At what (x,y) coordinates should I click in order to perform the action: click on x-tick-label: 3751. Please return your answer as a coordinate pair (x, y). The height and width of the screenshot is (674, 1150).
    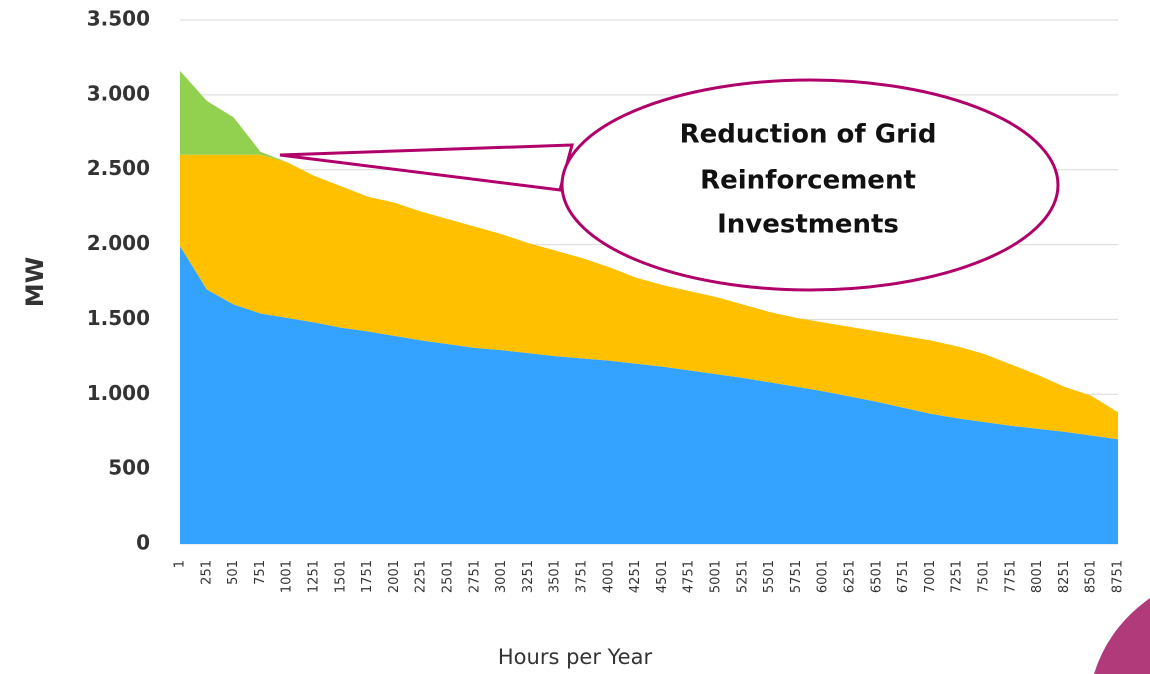
    Looking at the image, I should click on (582, 576).